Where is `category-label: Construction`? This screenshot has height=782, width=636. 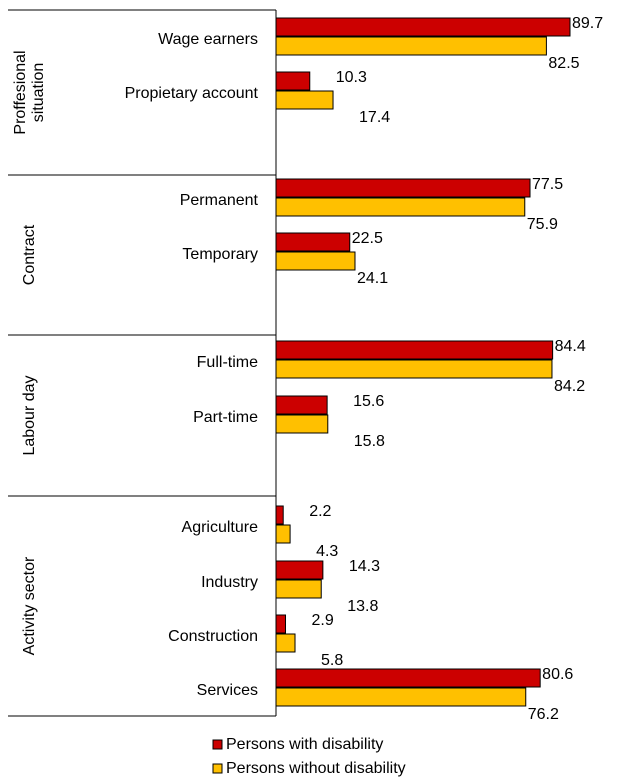 category-label: Construction is located at coordinates (213, 636).